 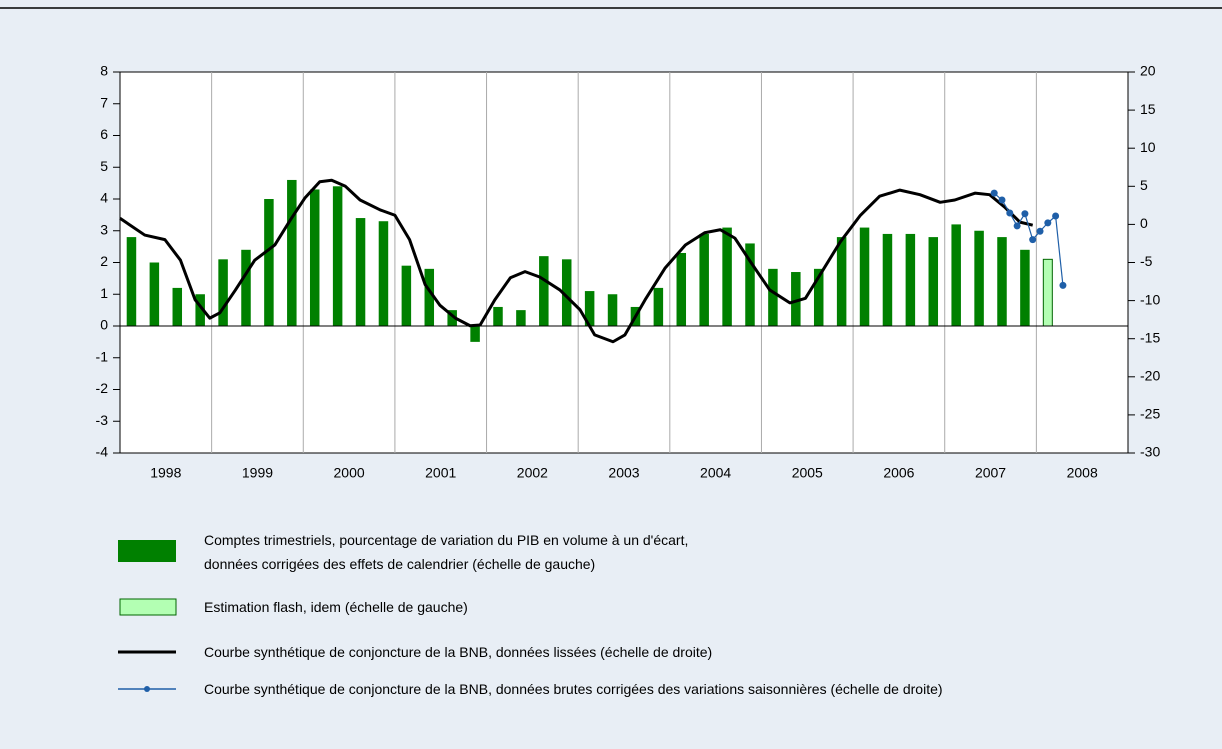 I want to click on x-tick-label: 2004, so click(x=715, y=473).